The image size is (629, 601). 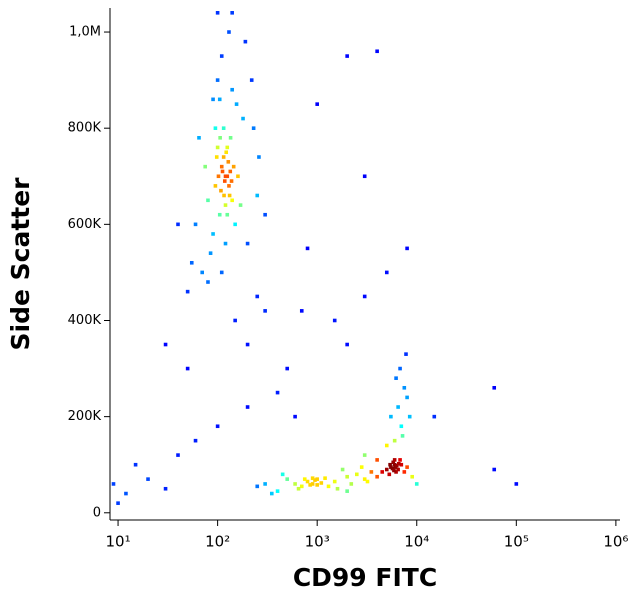 I want to click on y-axis-title: Side Scatter, so click(x=20, y=264).